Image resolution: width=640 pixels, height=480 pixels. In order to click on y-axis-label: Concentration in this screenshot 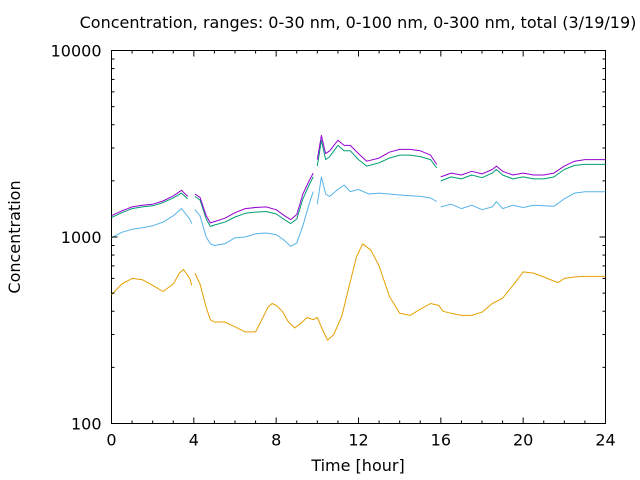, I will do `click(14, 236)`.